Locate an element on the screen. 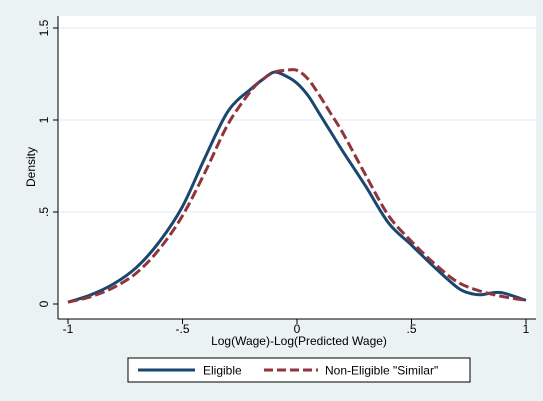 Image resolution: width=543 pixels, height=401 pixels. x-tick-label: -1 is located at coordinates (68, 329).